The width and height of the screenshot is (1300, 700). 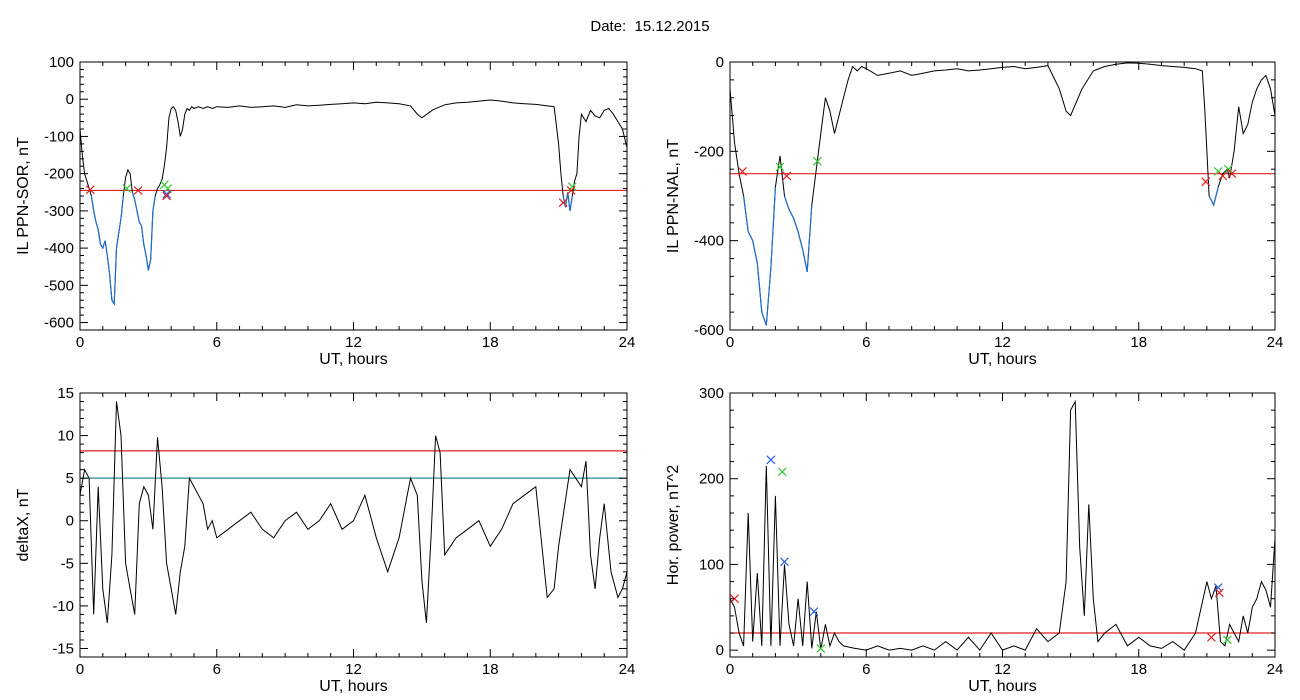 I want to click on y-tick-label: 200, so click(x=711, y=479).